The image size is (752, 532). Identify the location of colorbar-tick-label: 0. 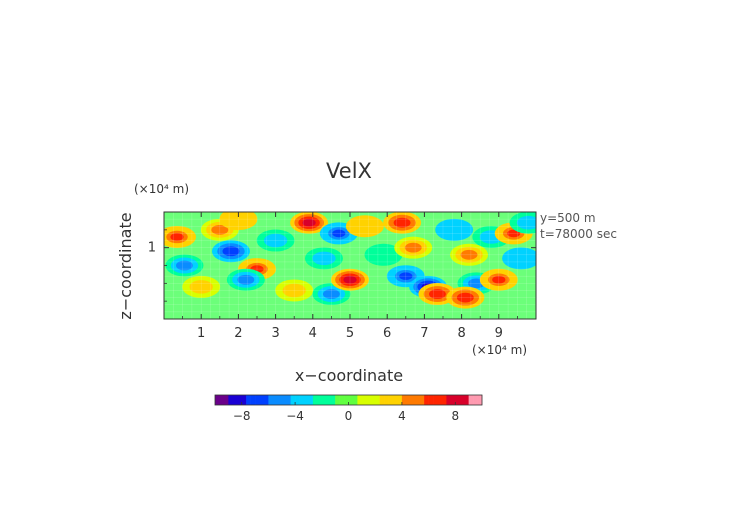
(349, 416).